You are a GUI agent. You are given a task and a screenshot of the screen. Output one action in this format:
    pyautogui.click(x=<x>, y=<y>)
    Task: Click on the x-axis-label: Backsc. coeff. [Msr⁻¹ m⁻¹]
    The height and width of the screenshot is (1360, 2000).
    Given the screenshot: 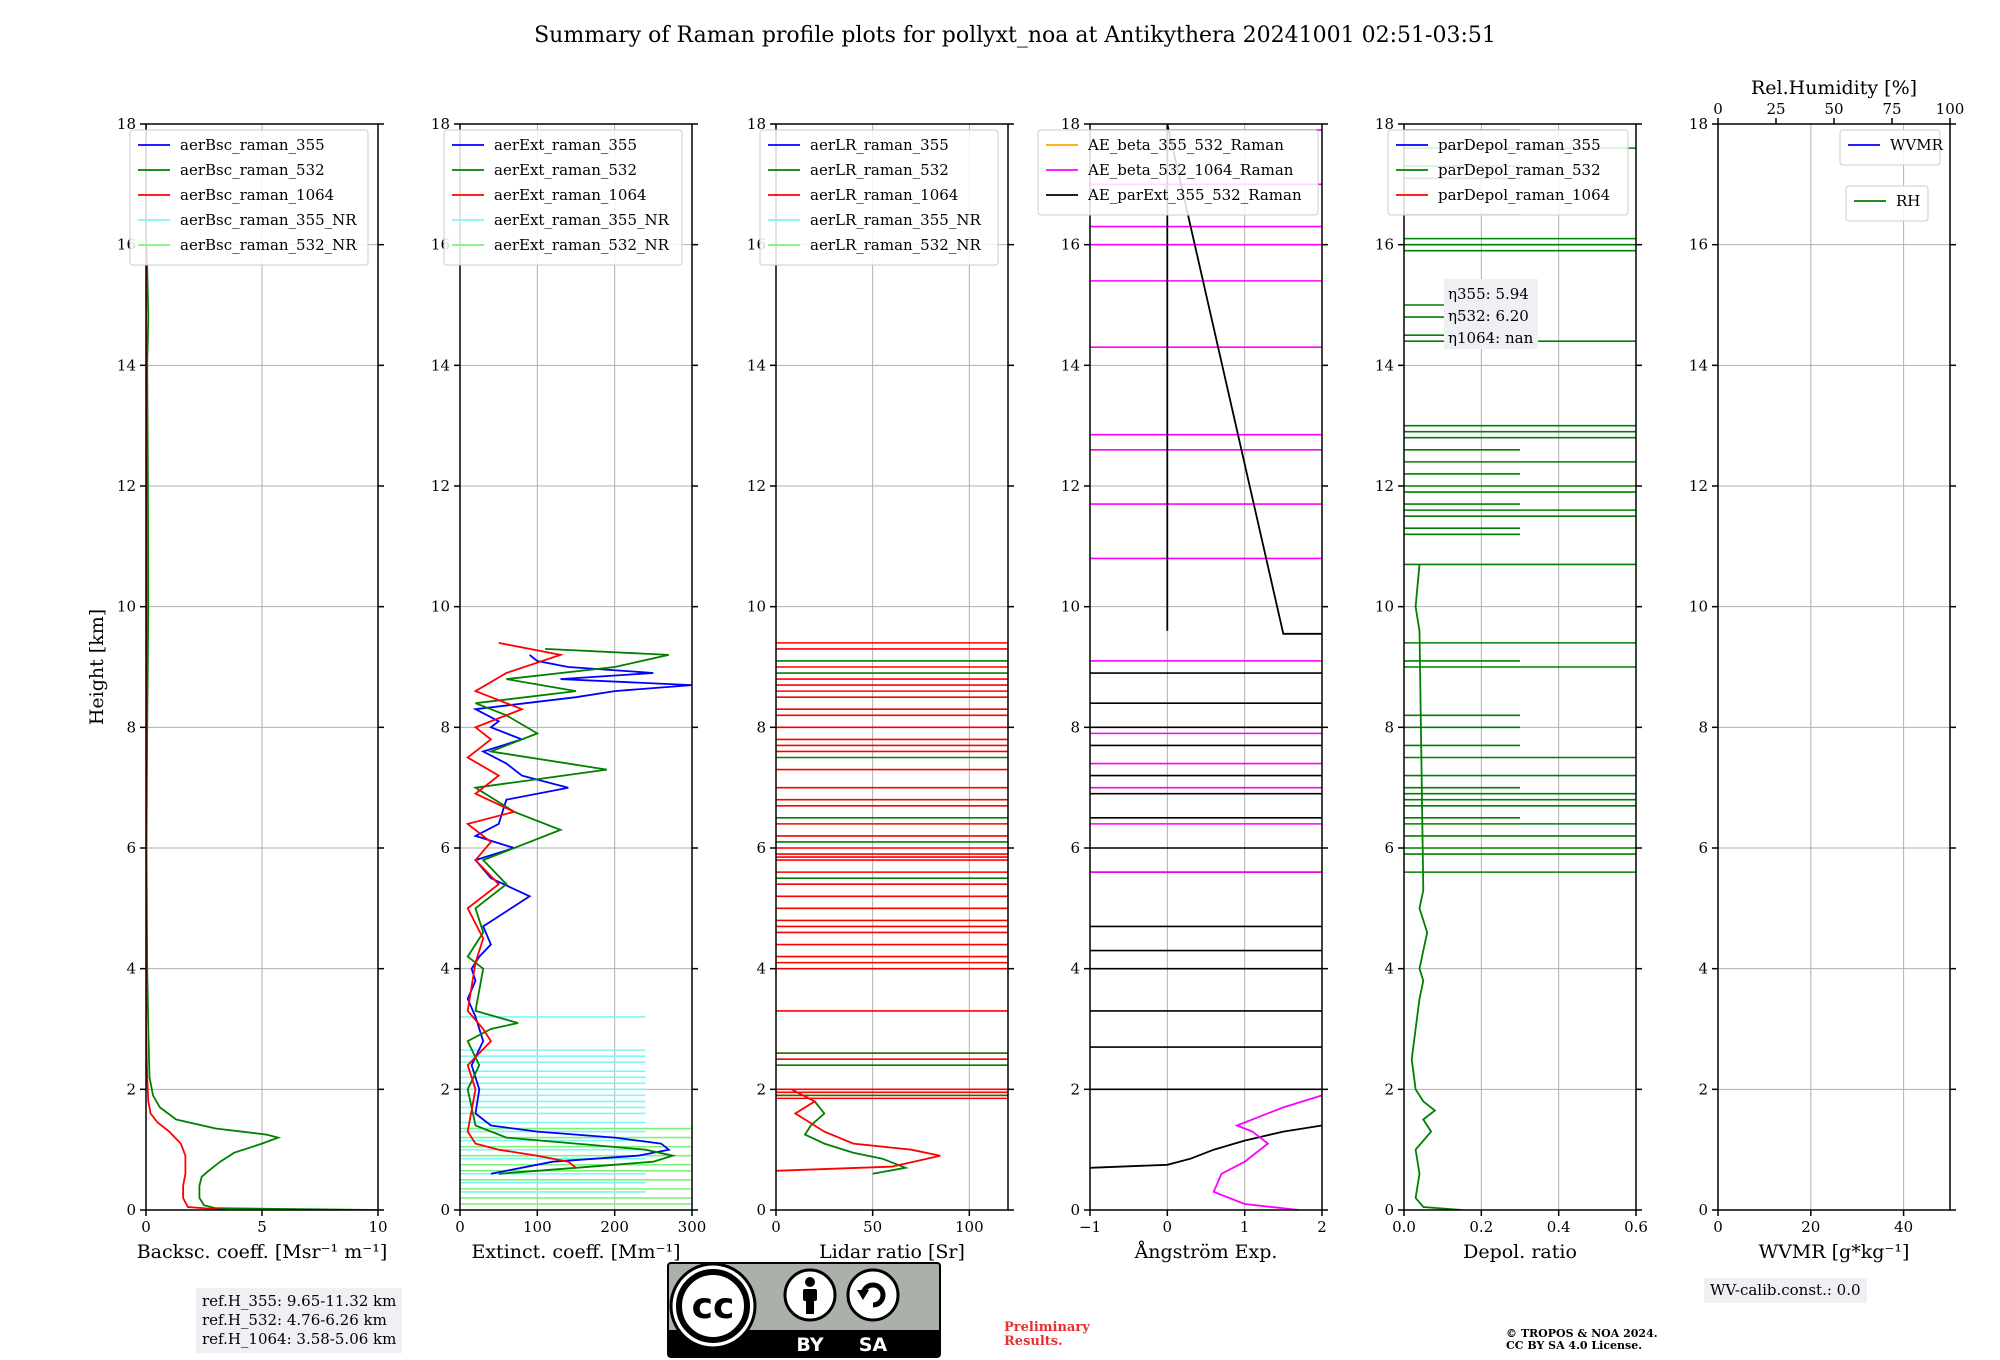 What is the action you would take?
    pyautogui.click(x=262, y=1252)
    